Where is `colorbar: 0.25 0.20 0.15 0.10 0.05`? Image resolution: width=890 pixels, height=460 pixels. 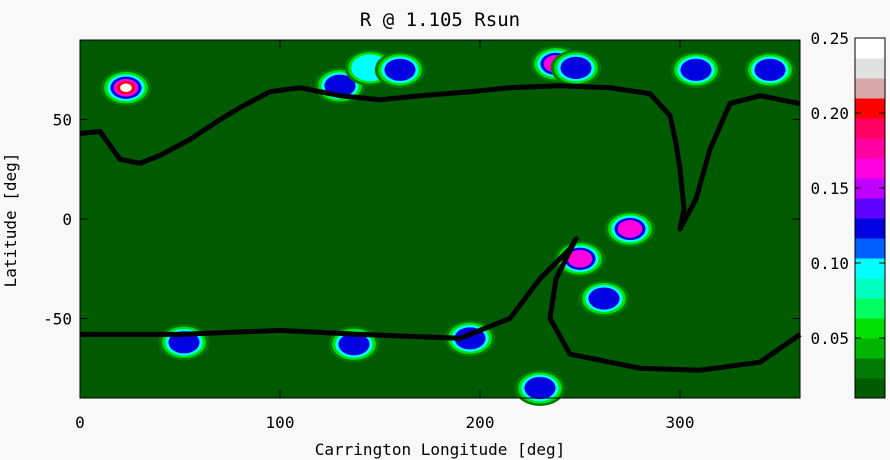 colorbar: 0.25 0.20 0.15 0.10 0.05 is located at coordinates (848, 214).